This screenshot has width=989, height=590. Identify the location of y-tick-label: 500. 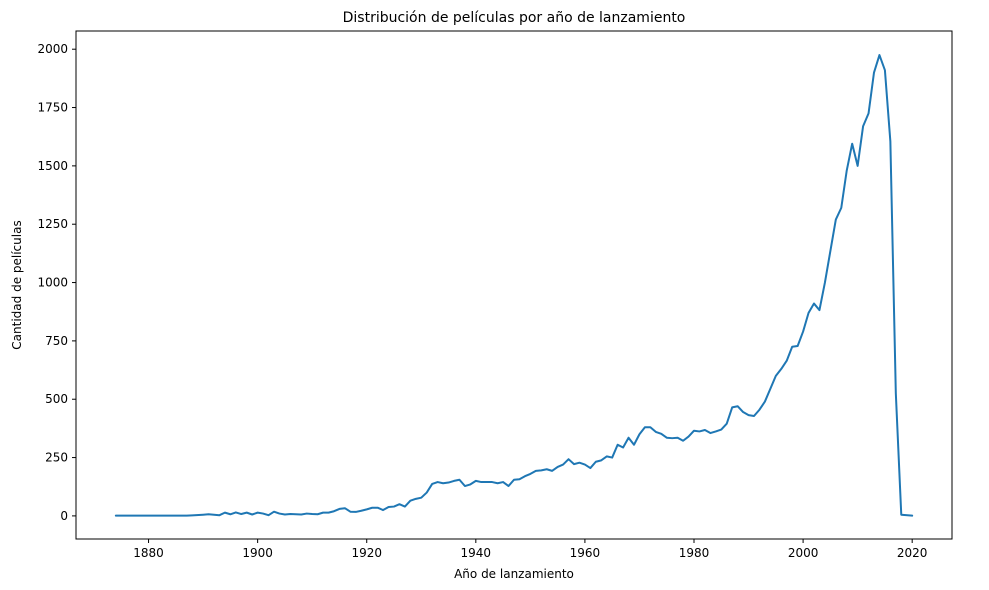
(56, 399).